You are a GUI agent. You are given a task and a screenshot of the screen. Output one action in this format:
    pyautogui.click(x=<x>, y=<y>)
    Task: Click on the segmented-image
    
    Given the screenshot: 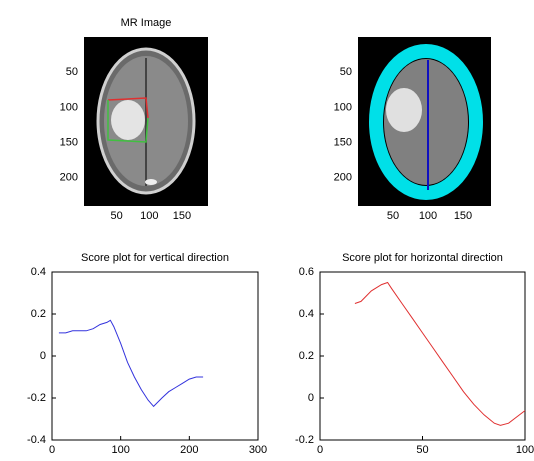 What is the action you would take?
    pyautogui.click(x=424, y=121)
    